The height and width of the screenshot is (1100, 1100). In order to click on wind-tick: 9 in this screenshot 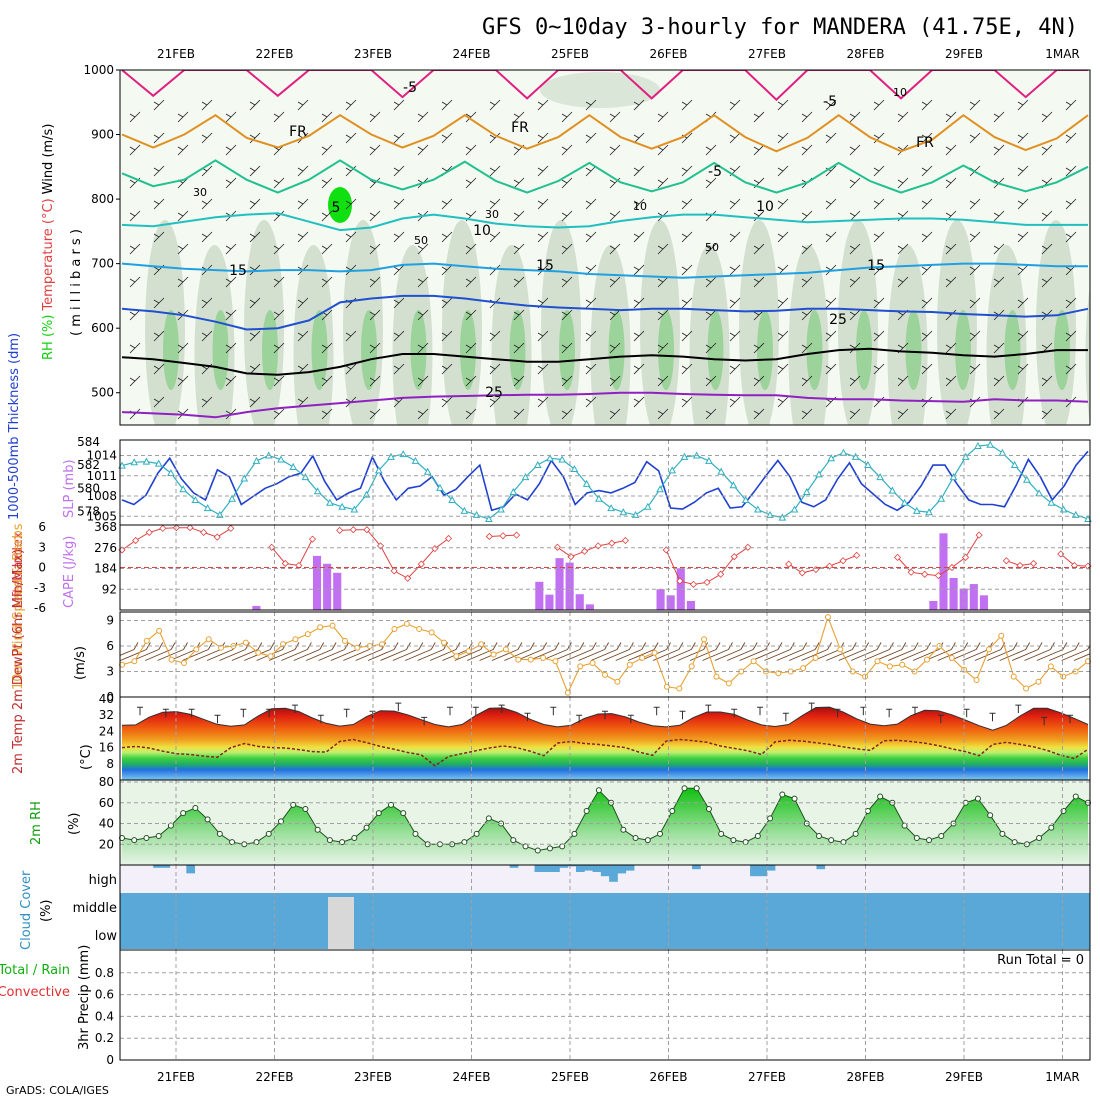, I will do `click(110, 621)`.